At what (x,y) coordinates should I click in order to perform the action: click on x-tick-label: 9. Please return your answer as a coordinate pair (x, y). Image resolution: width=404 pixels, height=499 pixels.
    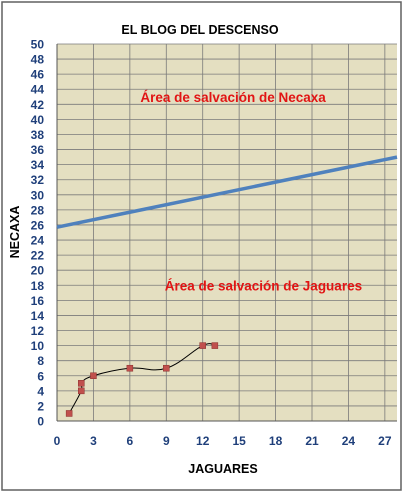
    Looking at the image, I should click on (166, 441).